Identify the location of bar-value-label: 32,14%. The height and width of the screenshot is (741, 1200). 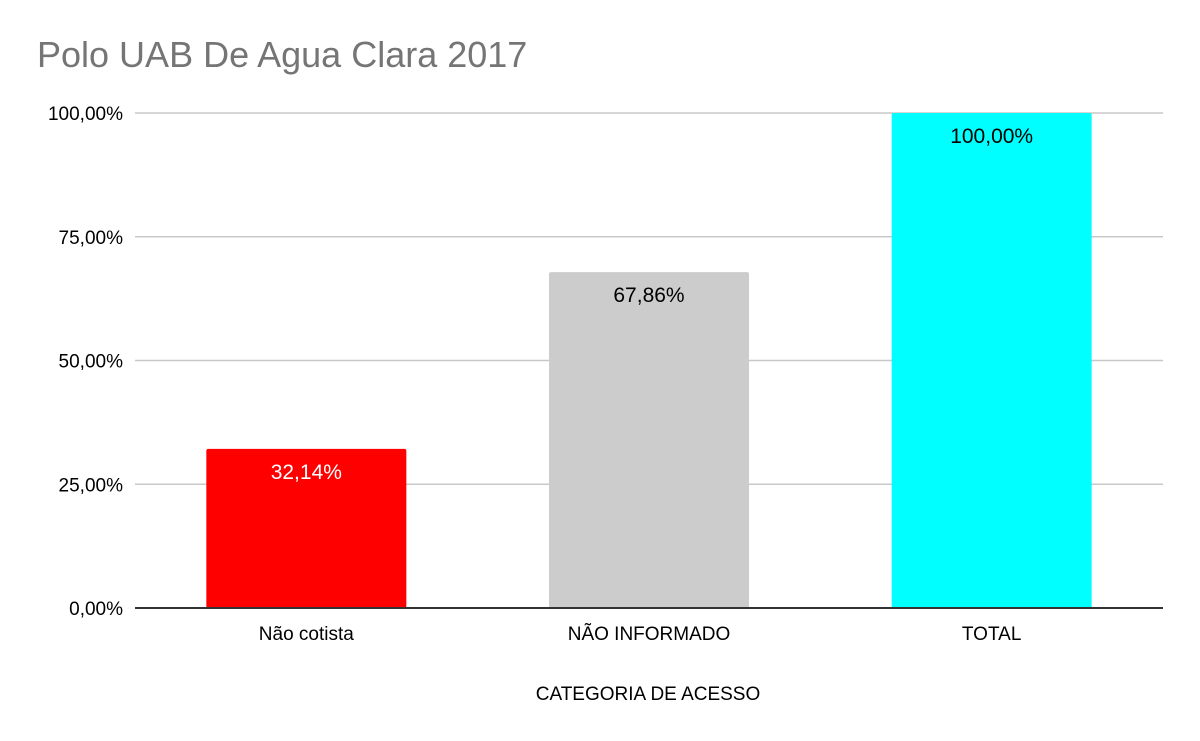
(306, 472).